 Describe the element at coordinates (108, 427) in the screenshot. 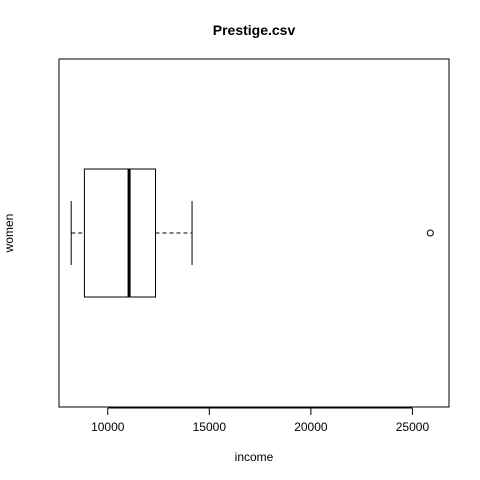

I see `x-tick-label: 10000` at that location.